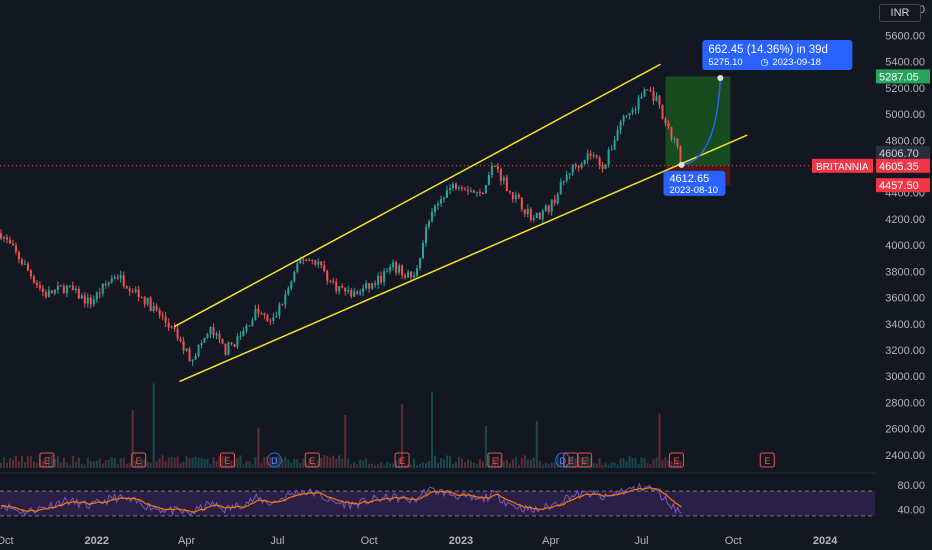 The height and width of the screenshot is (550, 932). I want to click on rsi-tick-label: 40.00, so click(911, 511).